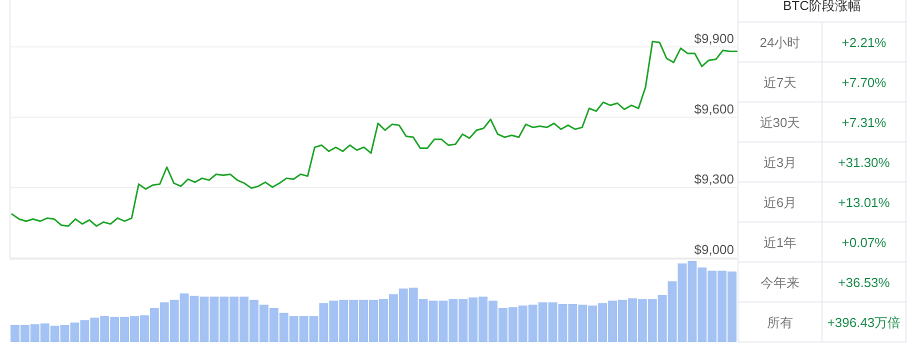  What do you see at coordinates (864, 322) in the screenshot?
I see `text: +396.43万倍` at bounding box center [864, 322].